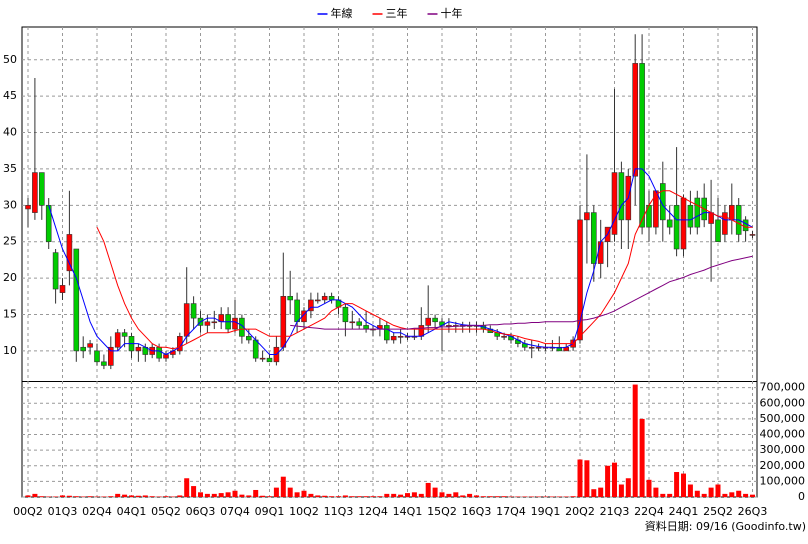  What do you see at coordinates (546, 511) in the screenshot?
I see `x-tick-label: 19Q1` at bounding box center [546, 511].